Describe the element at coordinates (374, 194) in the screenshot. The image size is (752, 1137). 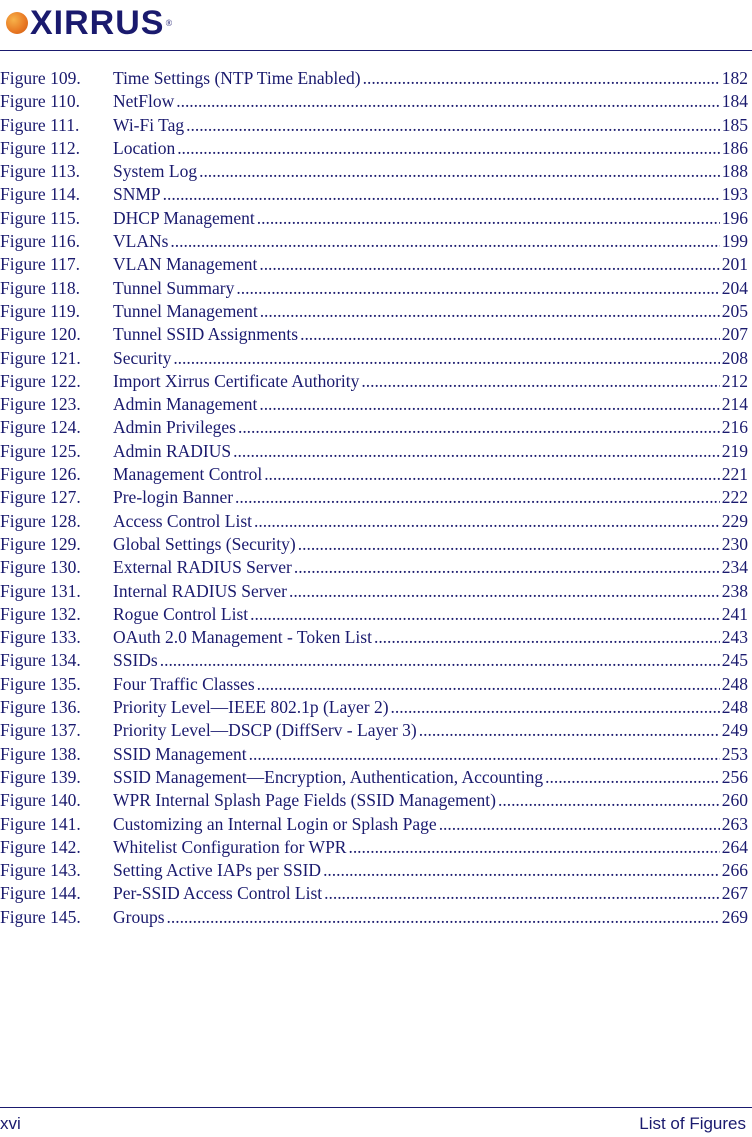
I see `toc-entry: Figure 114. SNMP 193` at that location.